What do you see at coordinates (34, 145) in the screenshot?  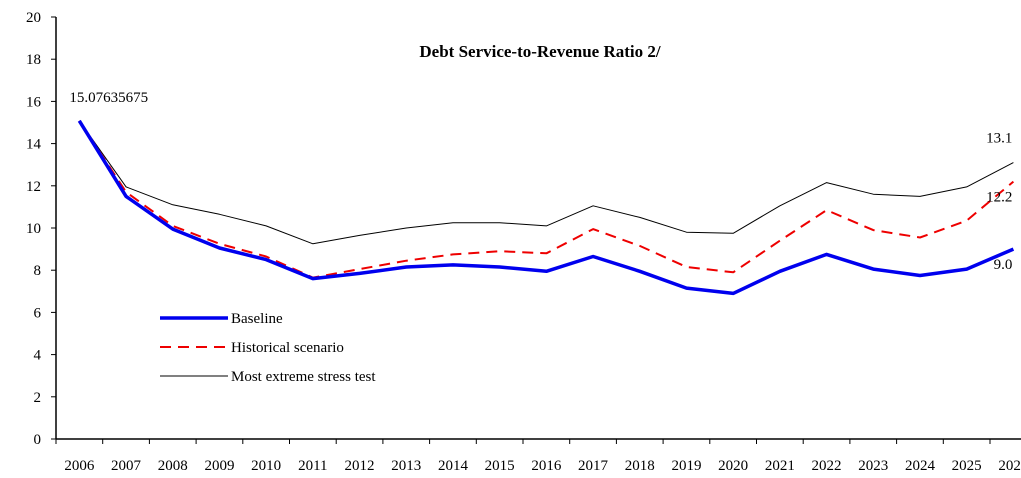 I see `y-tick-label: 14` at bounding box center [34, 145].